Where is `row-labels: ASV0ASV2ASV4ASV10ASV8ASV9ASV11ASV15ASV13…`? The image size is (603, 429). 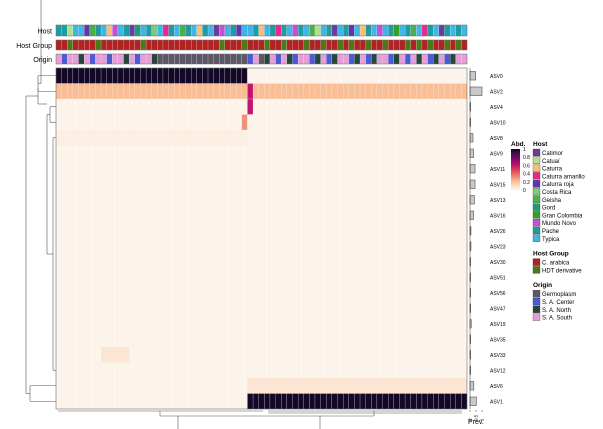
row-labels: ASV0ASV2ASV4ASV10ASV8ASV9ASV11ASV15ASV13… is located at coordinates (498, 240).